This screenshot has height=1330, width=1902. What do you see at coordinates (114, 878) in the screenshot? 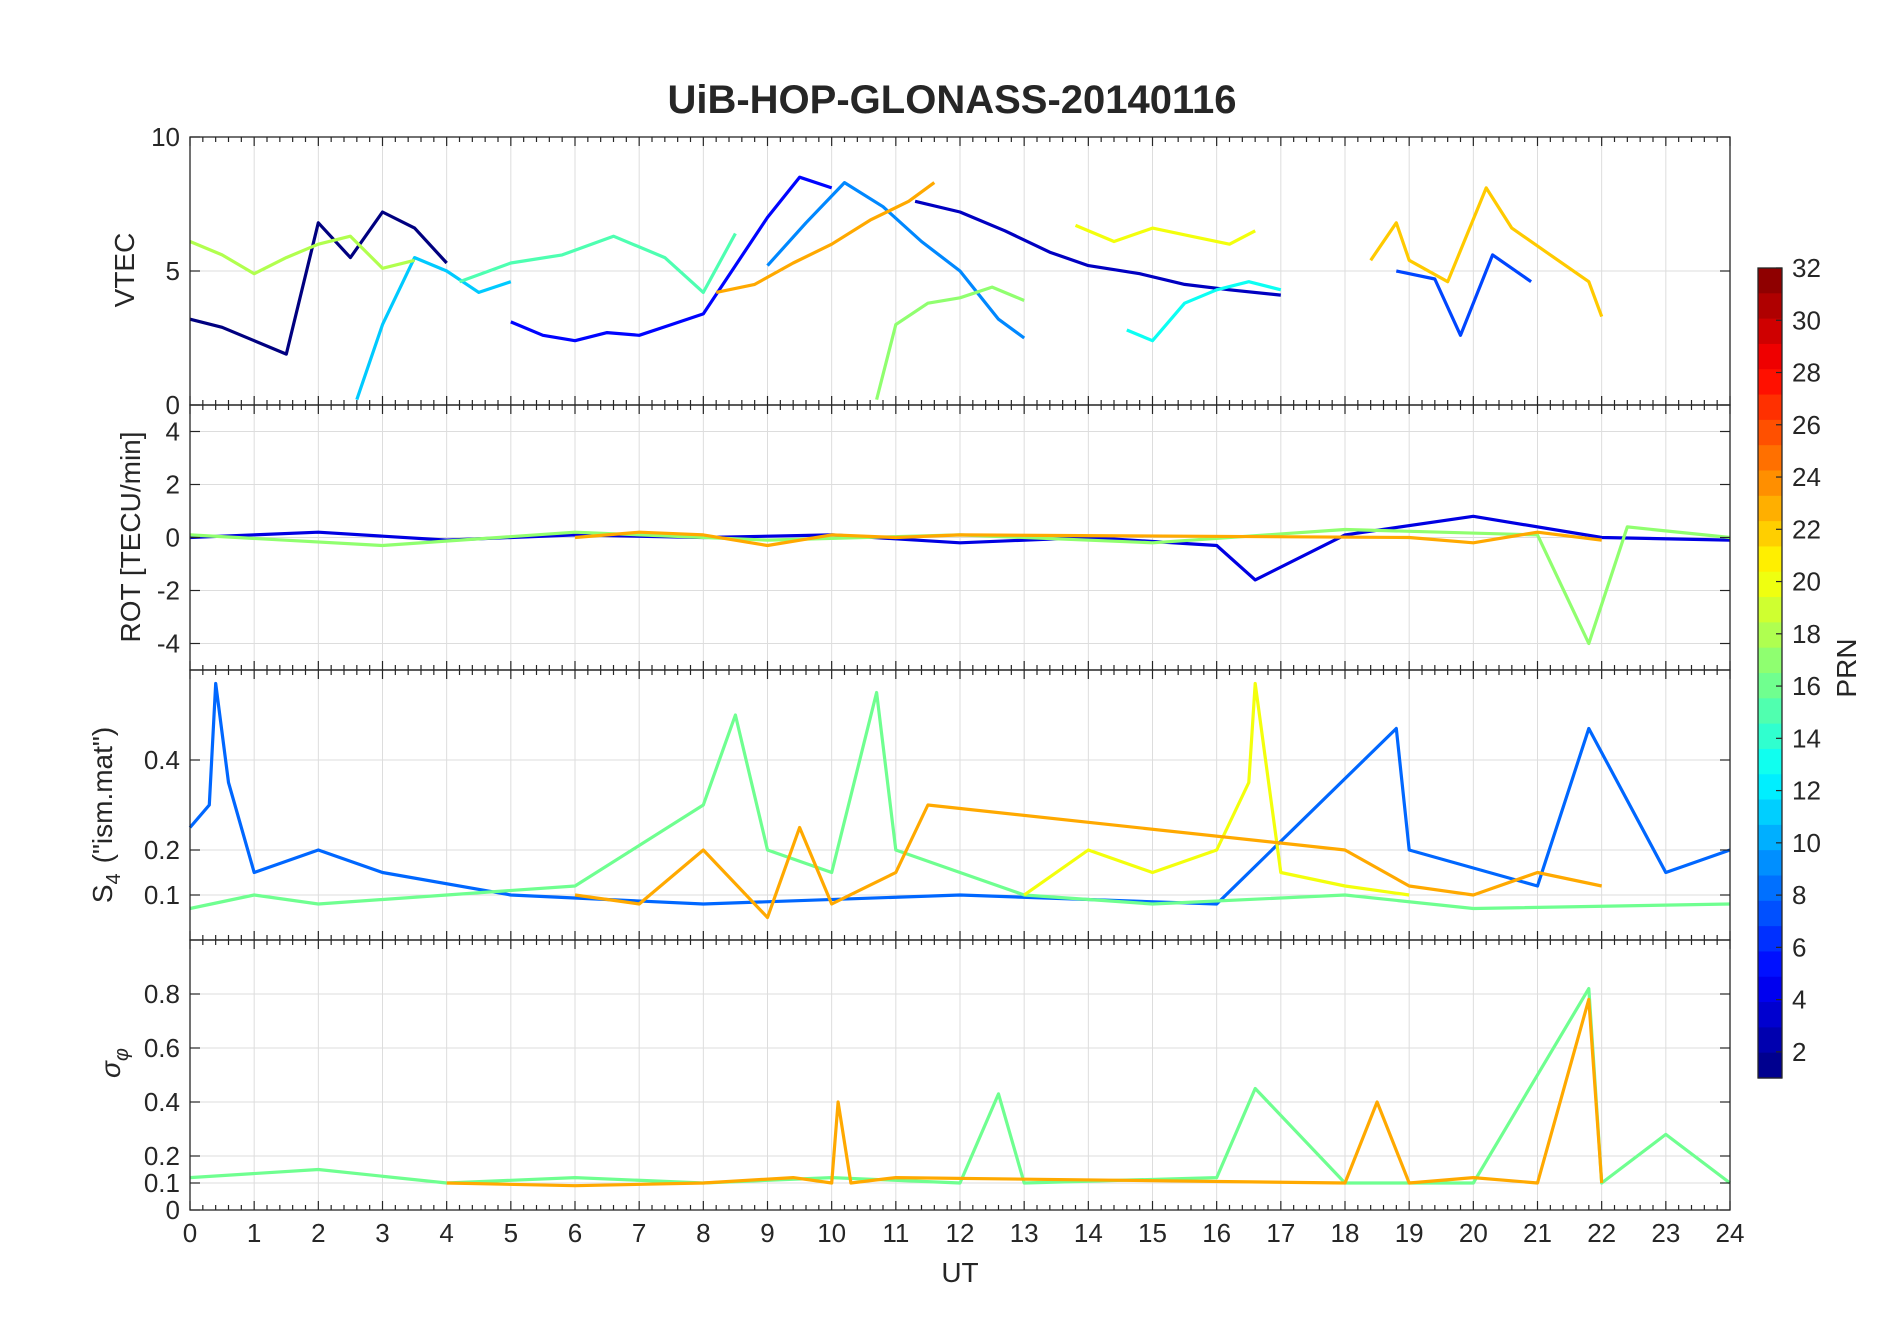
I see `s4-label-subscript: 4` at bounding box center [114, 878].